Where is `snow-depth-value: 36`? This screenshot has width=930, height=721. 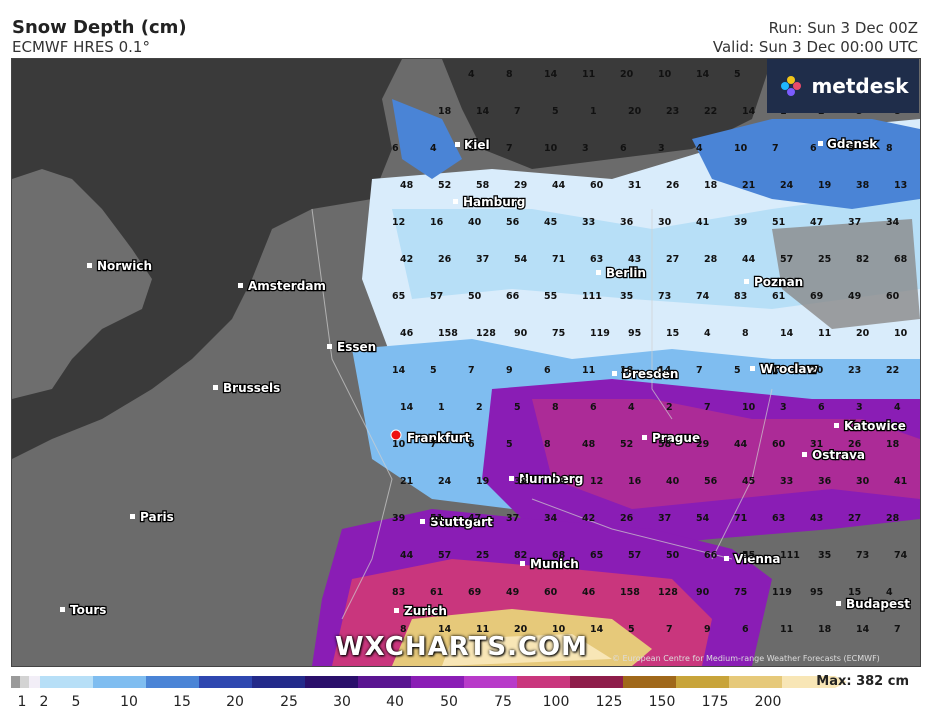
snow-depth-value: 36 is located at coordinates (627, 222).